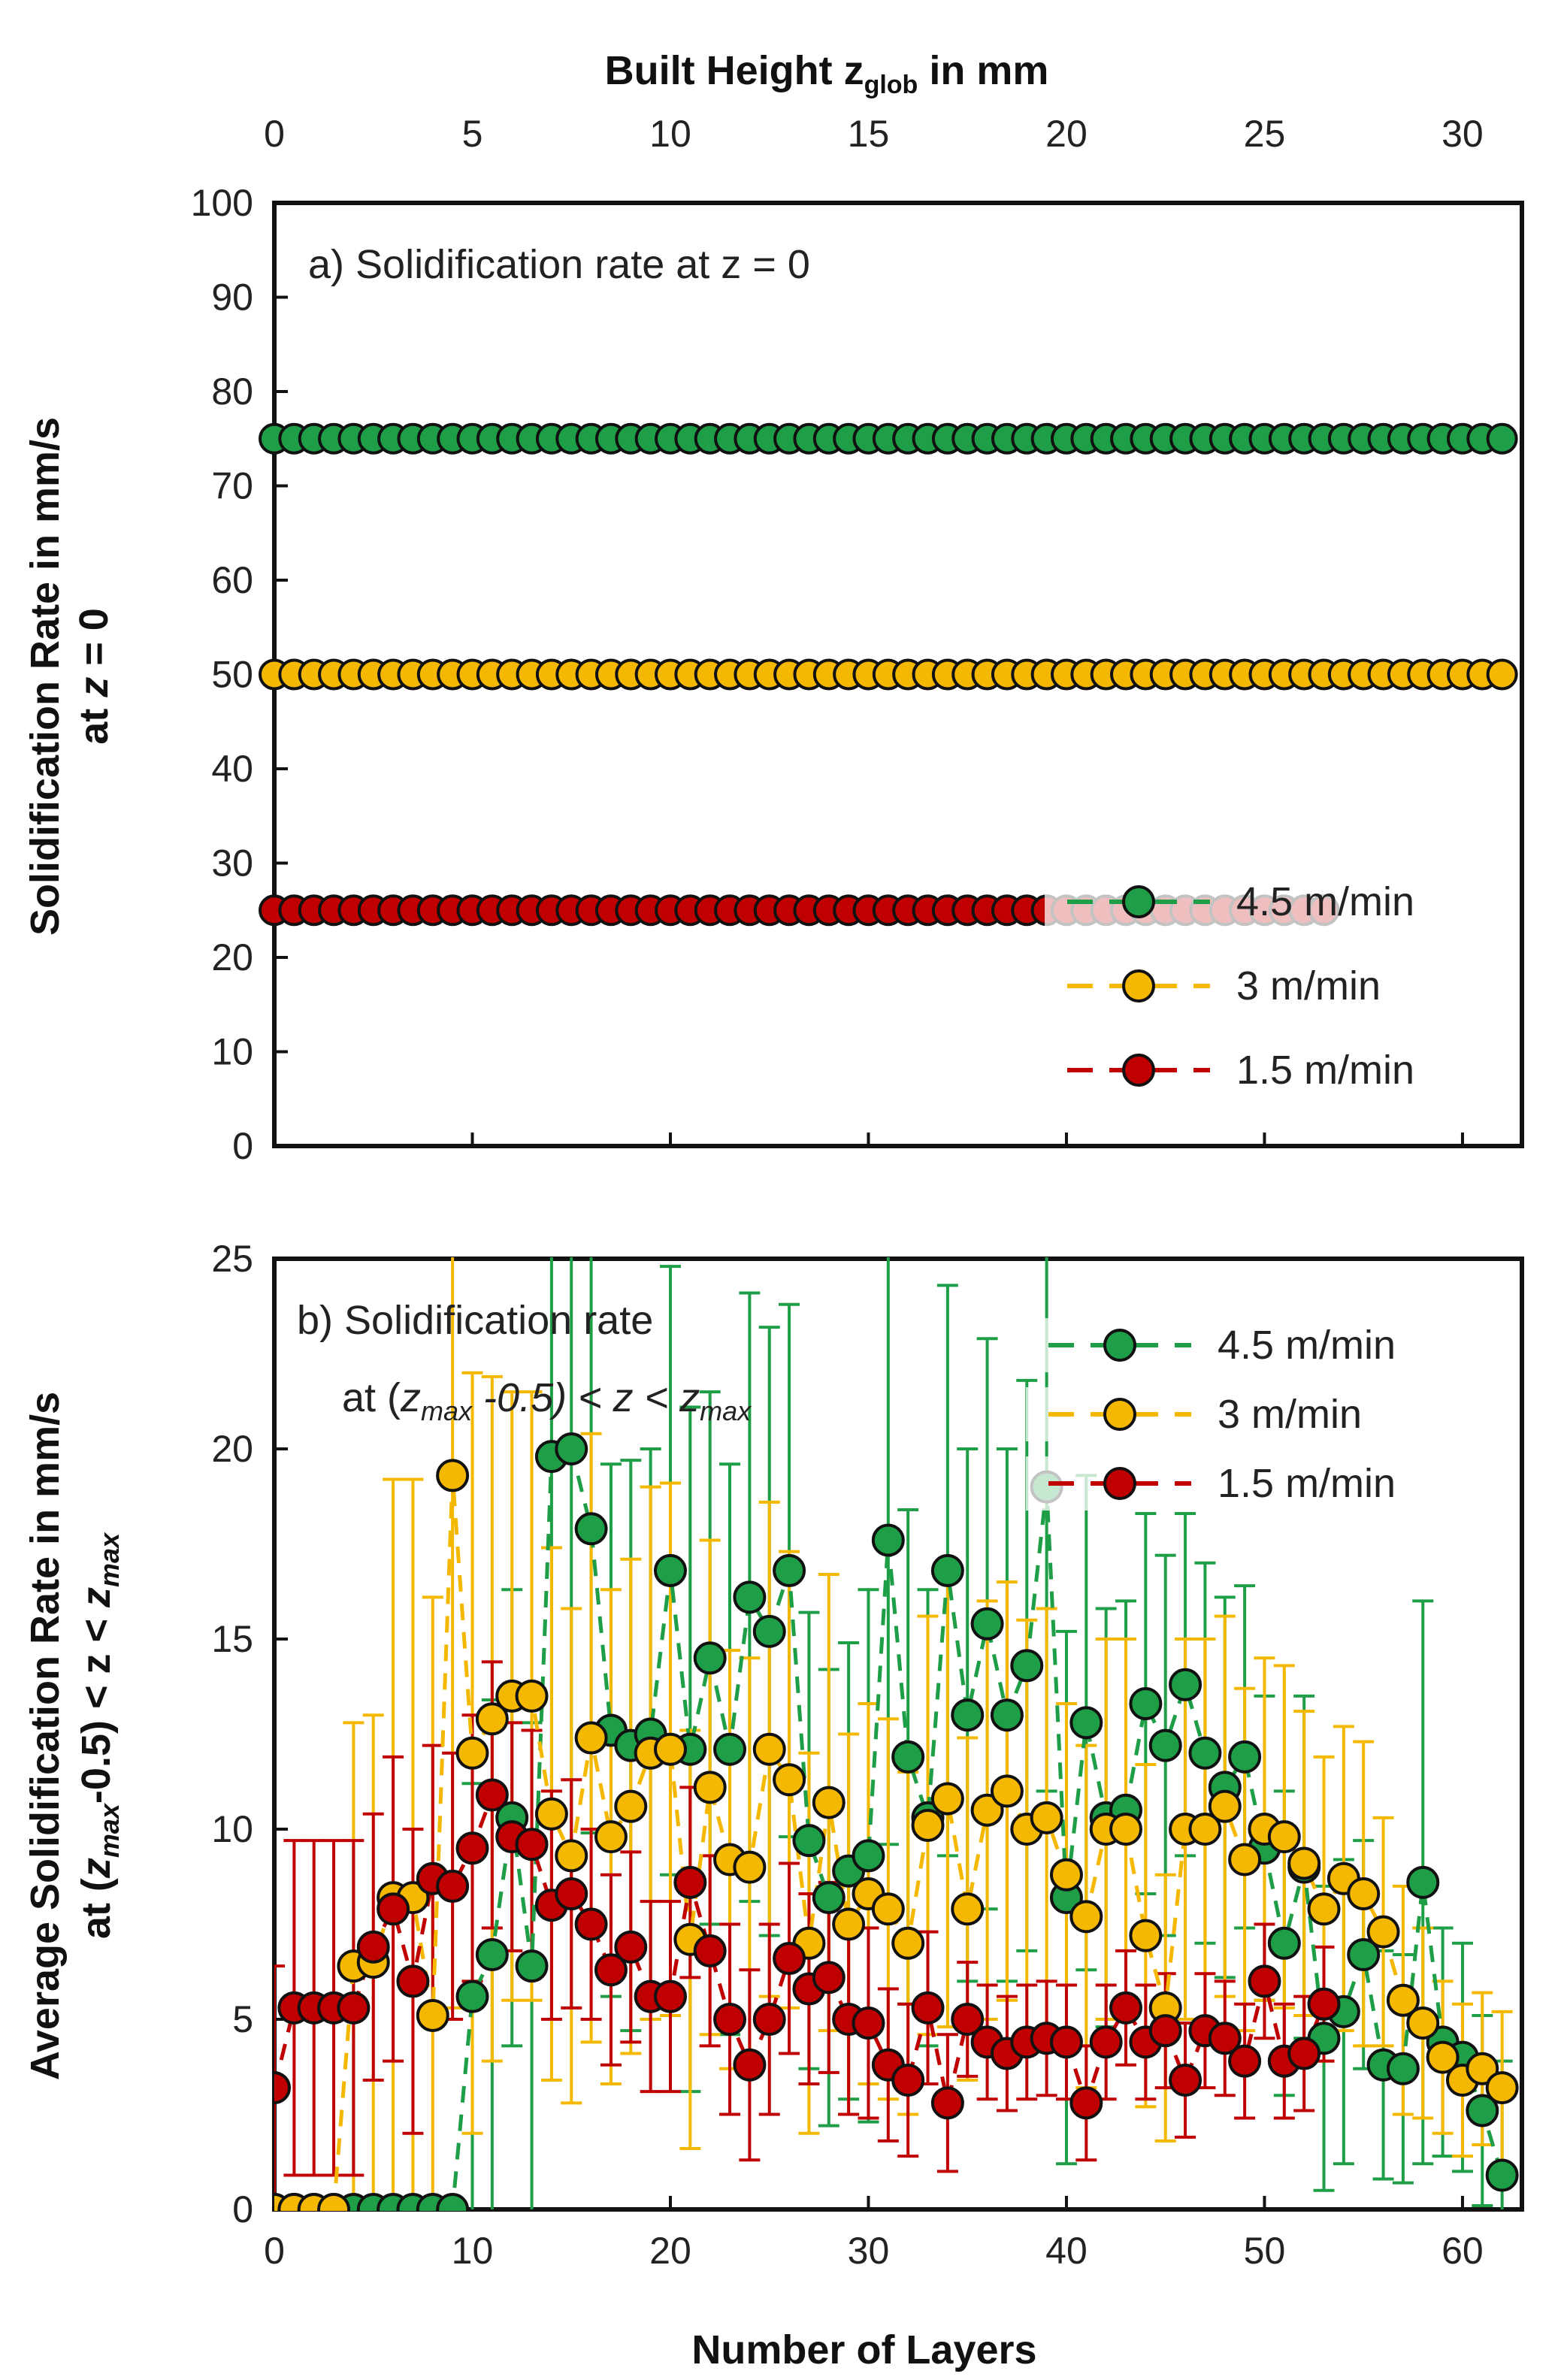  I want to click on top-axis-ticks: 0 5 10 15 20 25 30, so click(874, 134).